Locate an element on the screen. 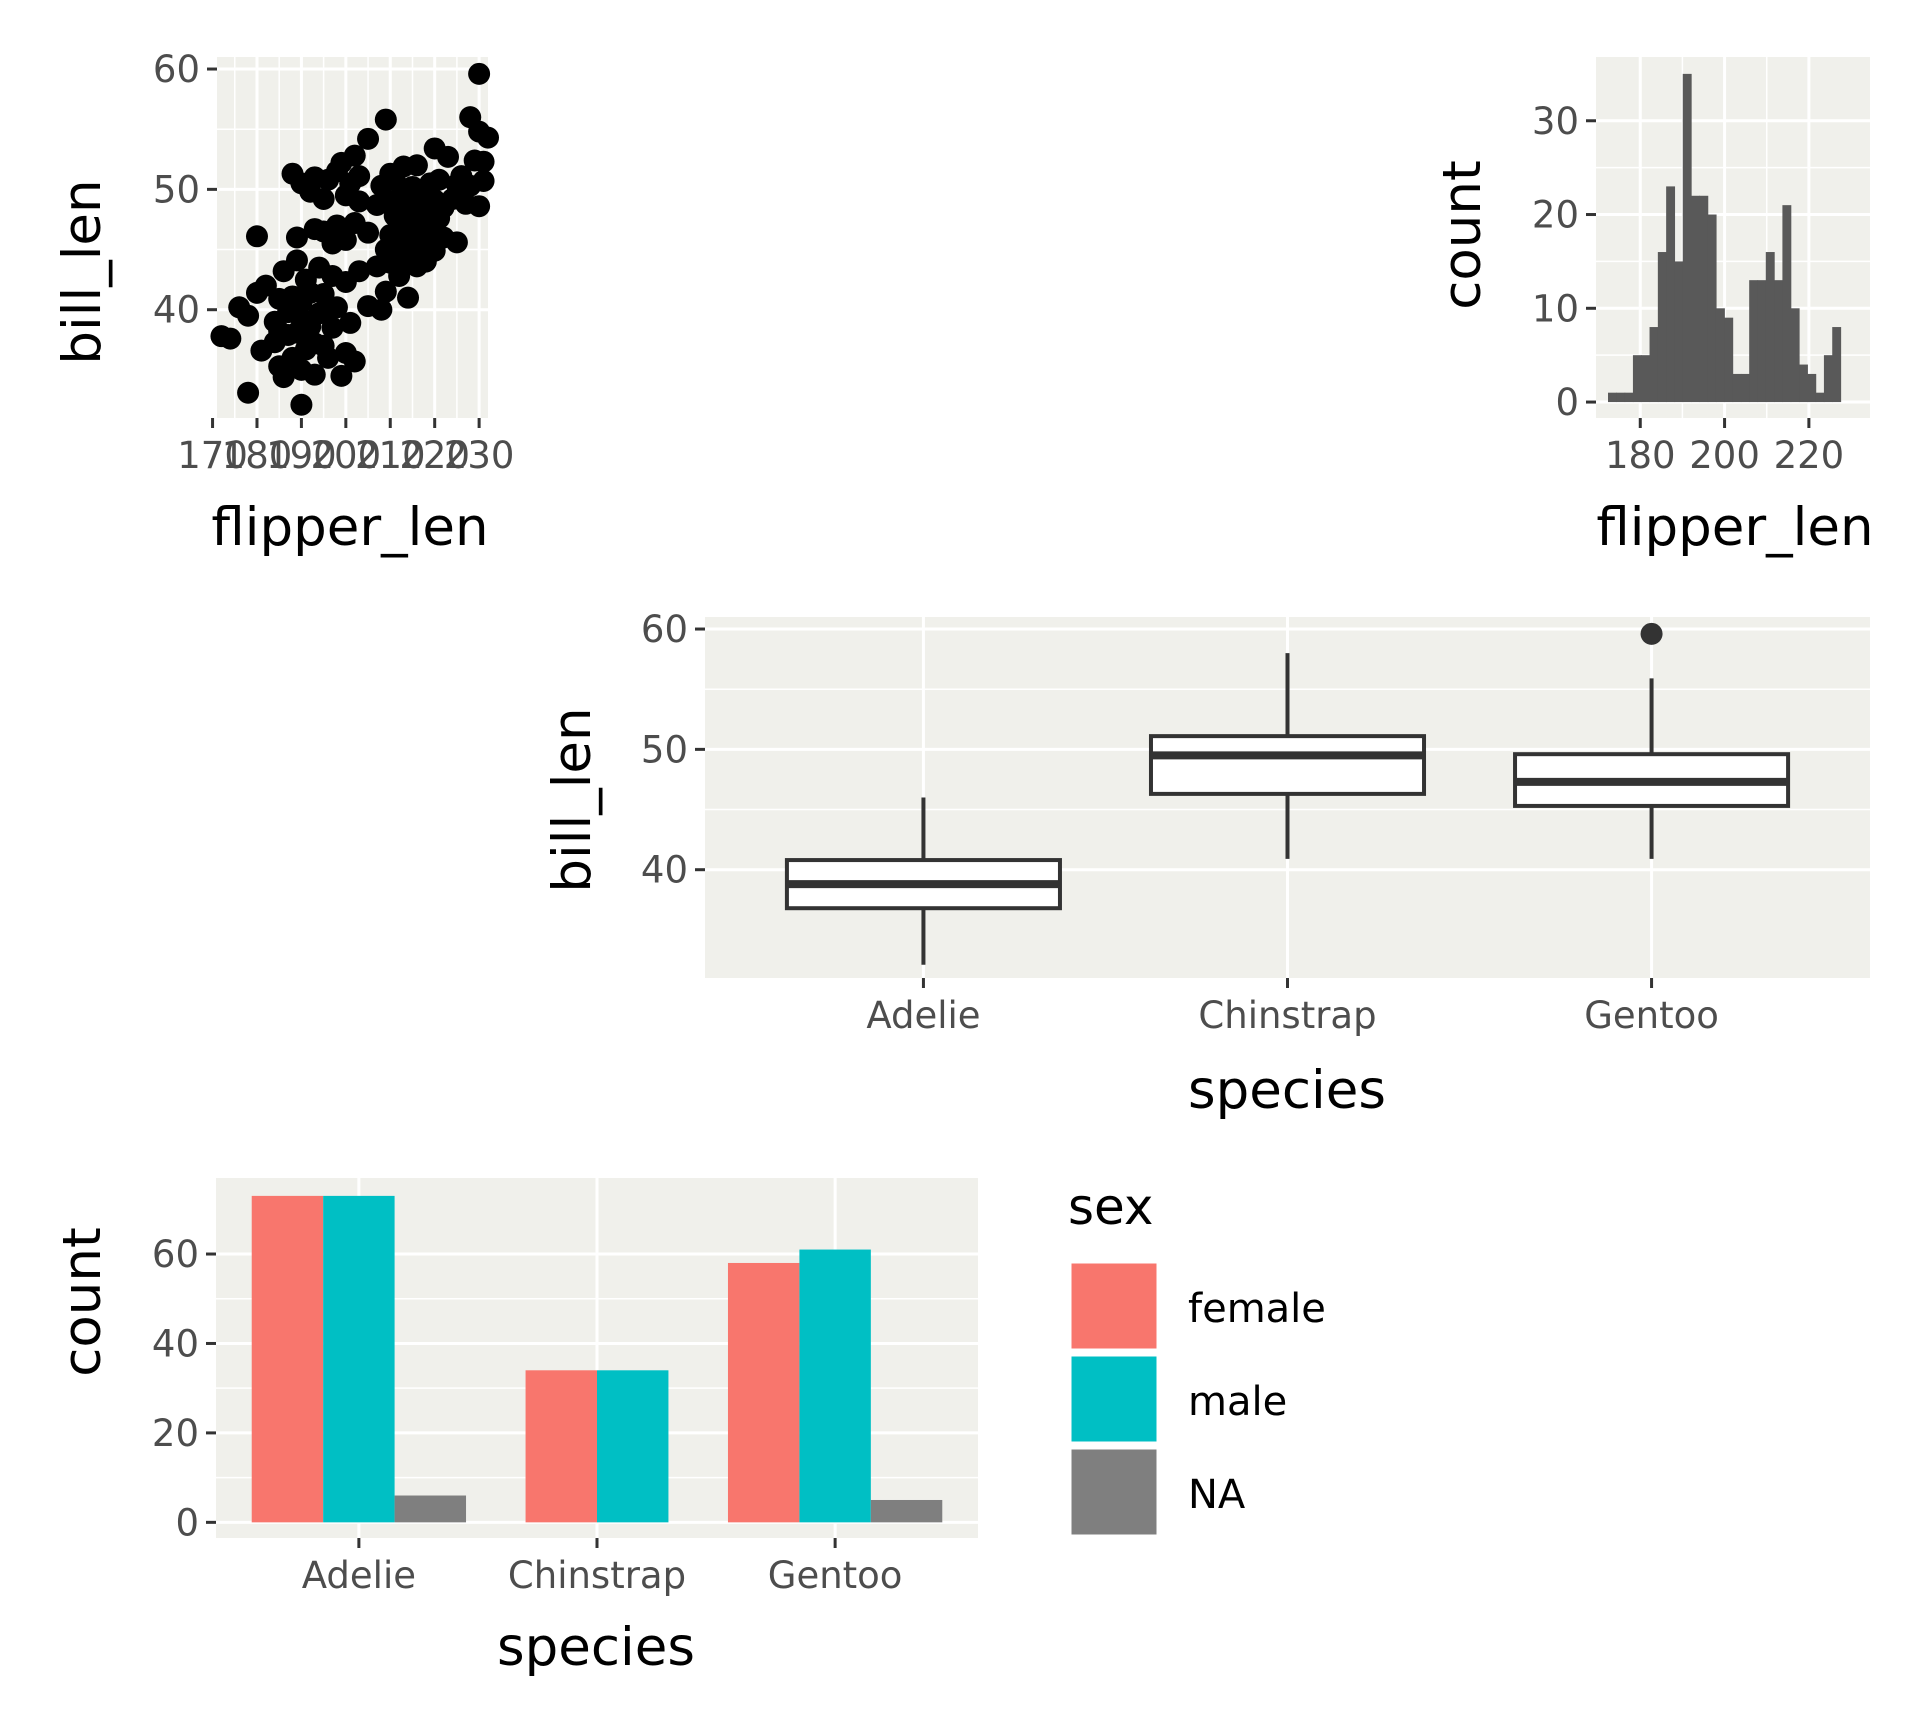 The width and height of the screenshot is (1920, 1728). scatter-x-tick-label: 200 is located at coordinates (346, 455).